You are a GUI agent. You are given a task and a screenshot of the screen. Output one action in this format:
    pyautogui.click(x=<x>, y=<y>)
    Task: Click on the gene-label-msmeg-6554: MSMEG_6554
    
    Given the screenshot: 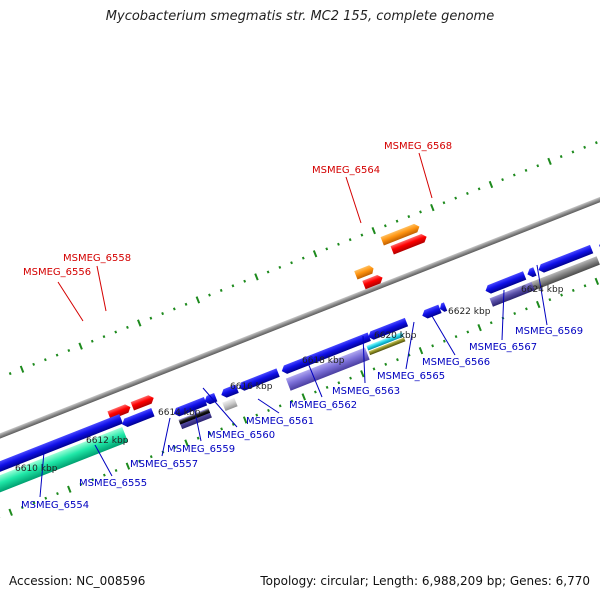 What is the action you would take?
    pyautogui.click(x=55, y=505)
    